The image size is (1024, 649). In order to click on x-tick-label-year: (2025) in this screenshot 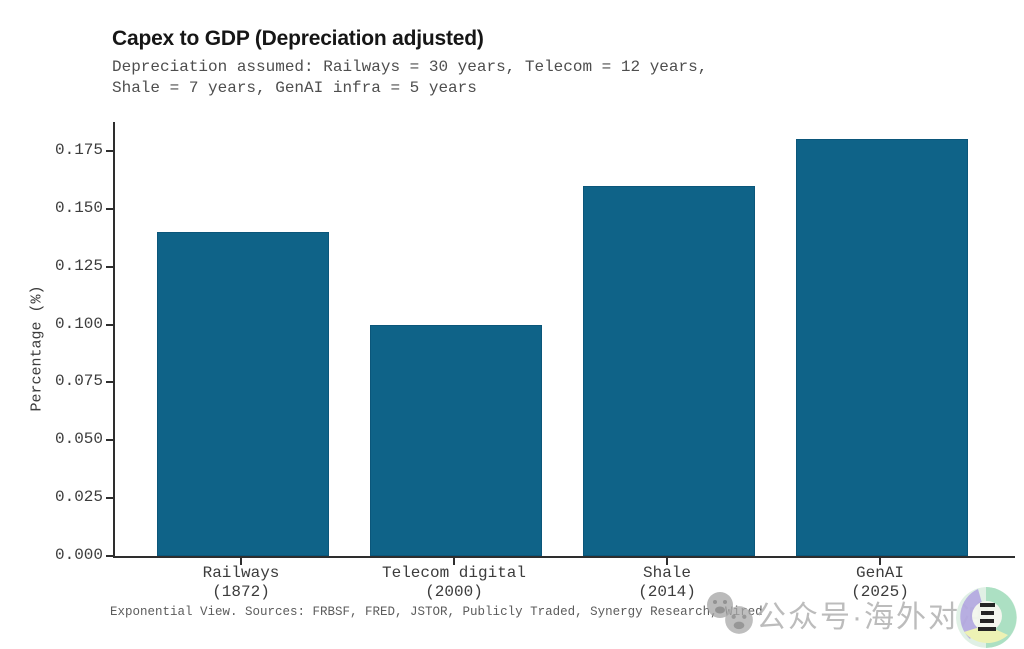, I will do `click(880, 592)`.